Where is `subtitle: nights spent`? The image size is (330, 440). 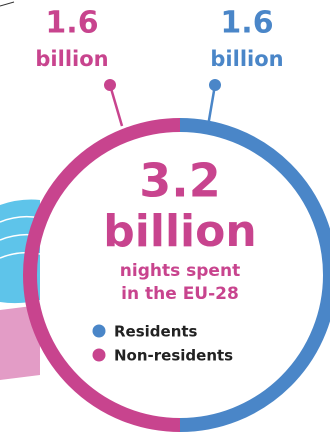
subtitle: nights spent is located at coordinates (180, 271).